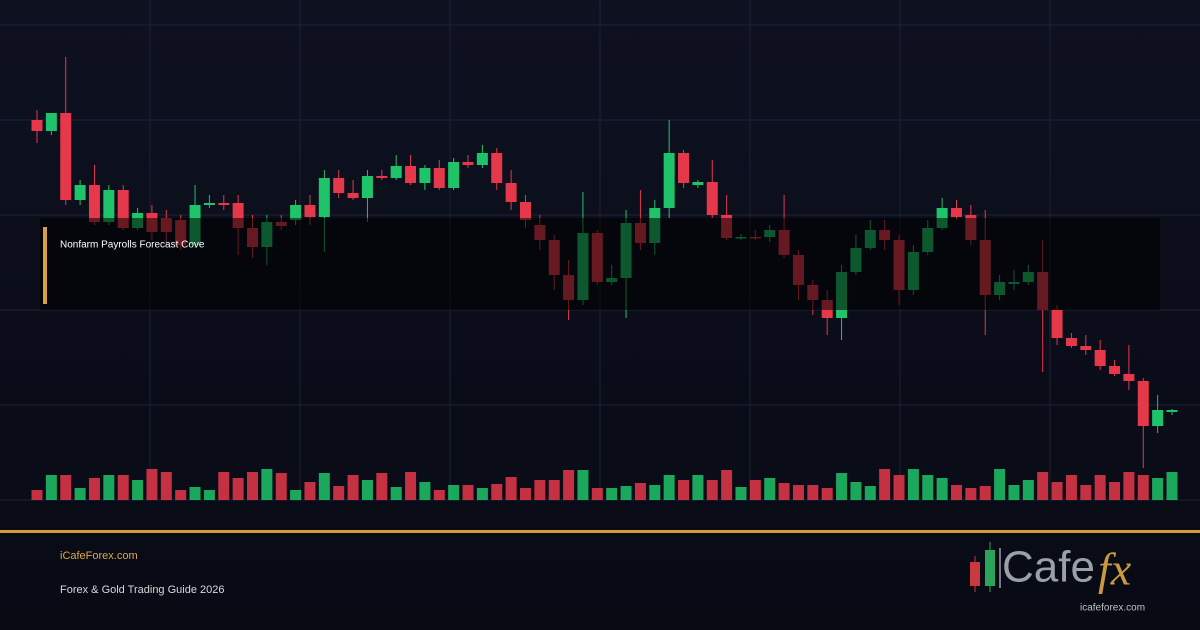  What do you see at coordinates (1112, 608) in the screenshot?
I see `logo-url: icafeforex.com` at bounding box center [1112, 608].